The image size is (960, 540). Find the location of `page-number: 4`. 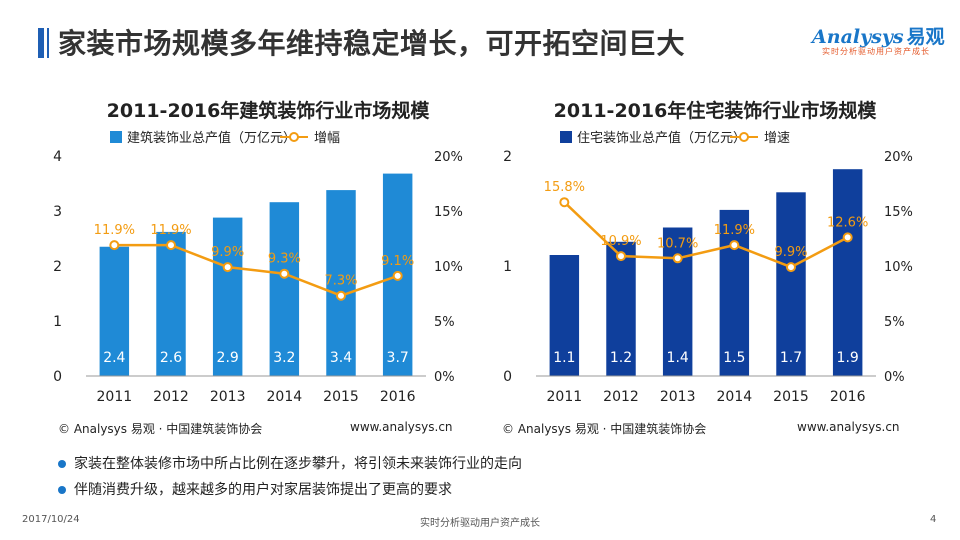

page-number: 4 is located at coordinates (933, 519).